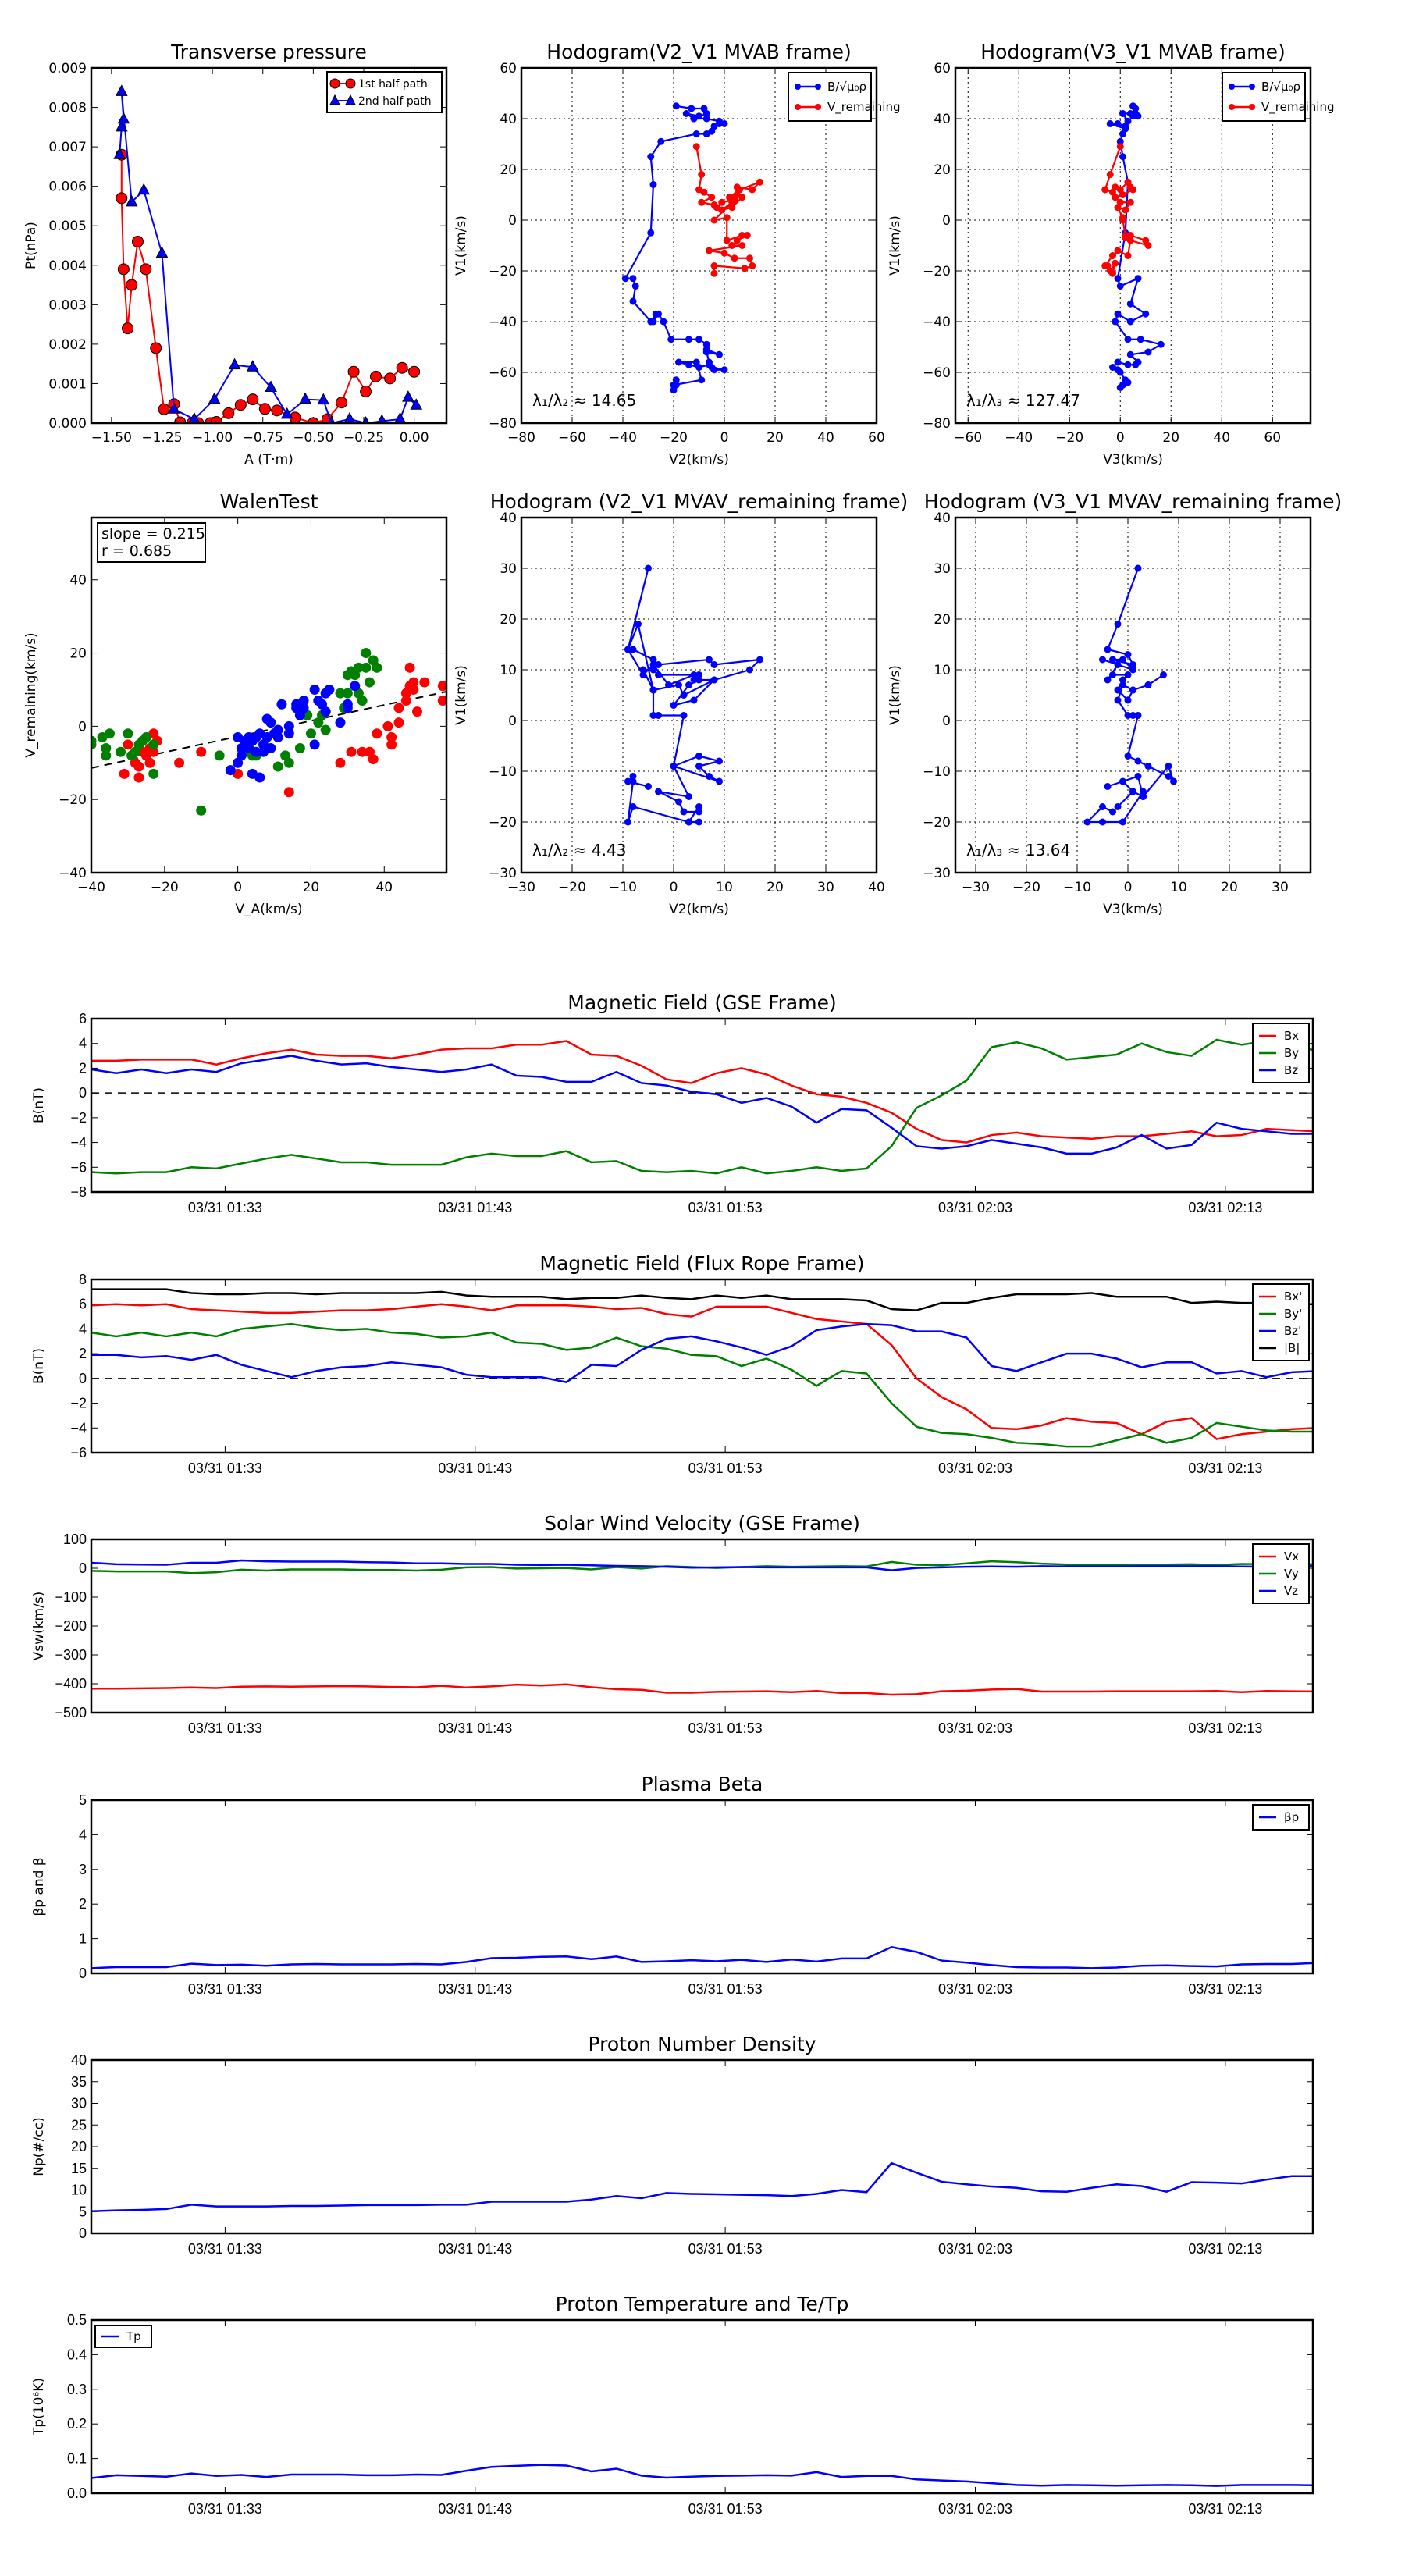 This screenshot has height=2576, width=1405. I want to click on chart-title: Magnetic Field (GSE Frame), so click(702, 1002).